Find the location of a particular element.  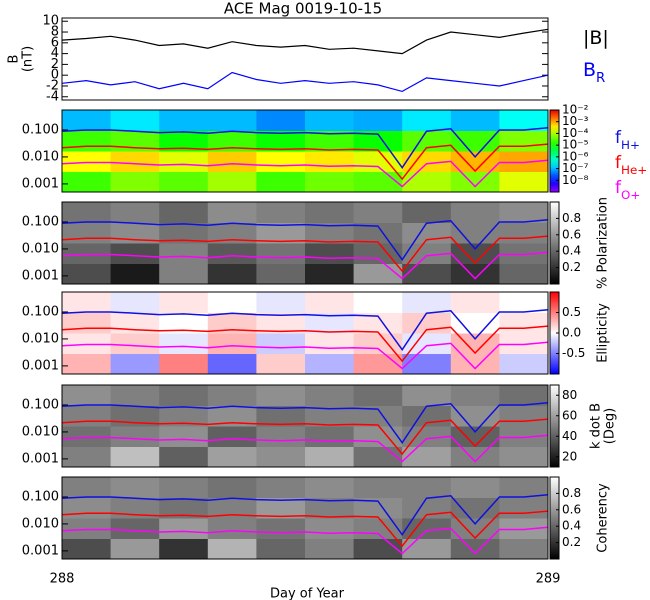

y-axis-label: (nT) is located at coordinates (28, 59).